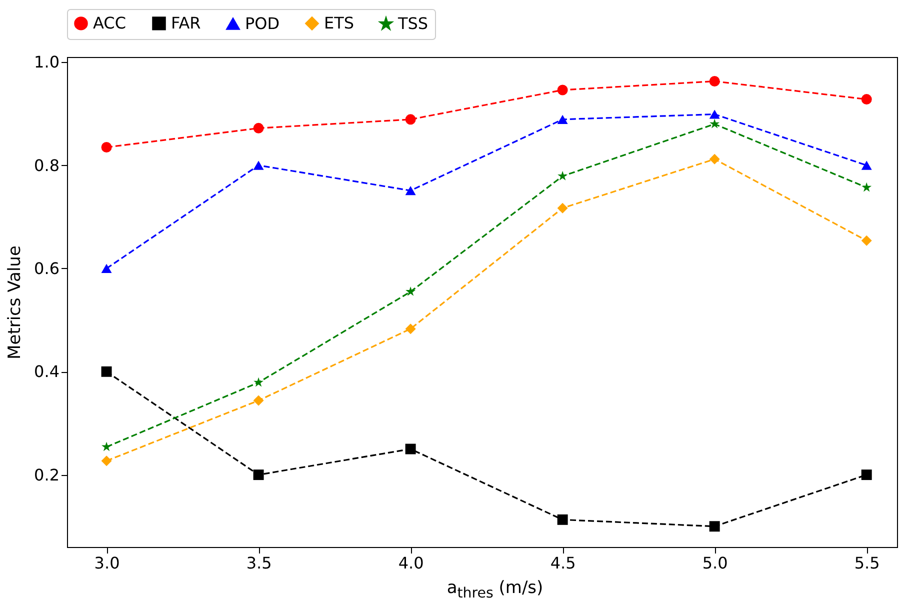 Image resolution: width=911 pixels, height=607 pixels. I want to click on y-tick-label: 1.0, so click(47, 62).